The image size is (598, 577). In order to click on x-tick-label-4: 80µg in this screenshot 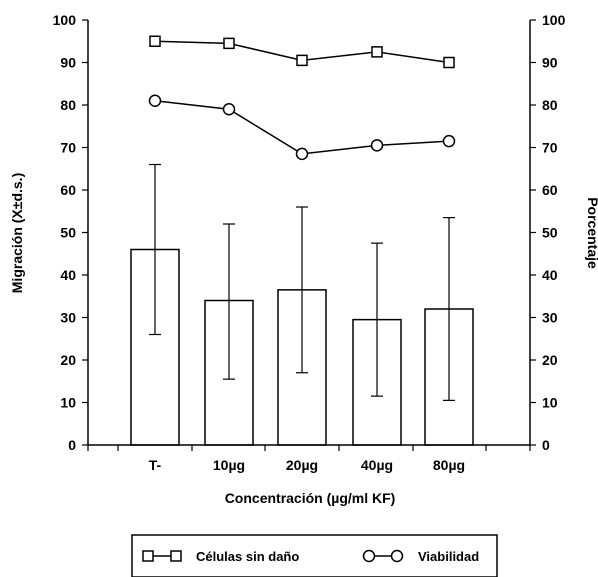, I will do `click(449, 465)`.